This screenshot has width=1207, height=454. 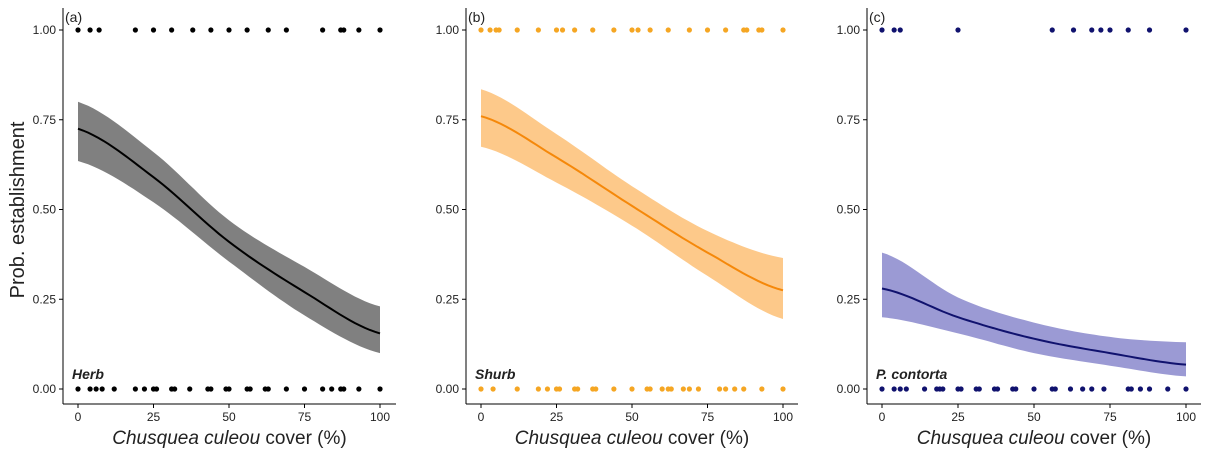 What do you see at coordinates (912, 374) in the screenshot?
I see `group-label: P. contorta` at bounding box center [912, 374].